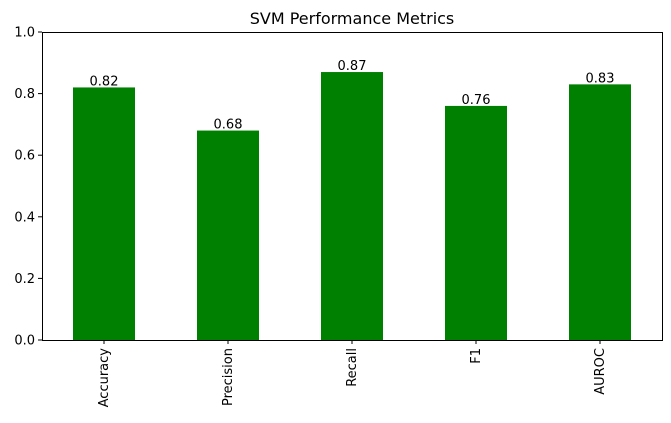 The width and height of the screenshot is (671, 423). What do you see at coordinates (104, 213) in the screenshot?
I see `bar-accuracy` at bounding box center [104, 213].